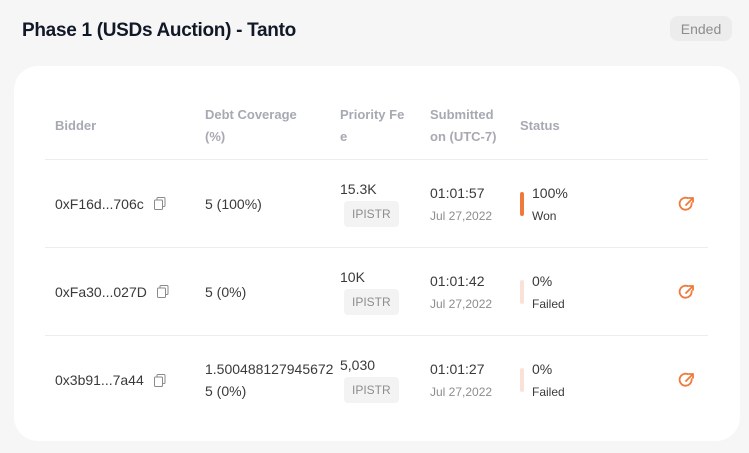 This screenshot has height=453, width=749. Describe the element at coordinates (76, 125) in the screenshot. I see `column-header-bidder: Bidder` at that location.